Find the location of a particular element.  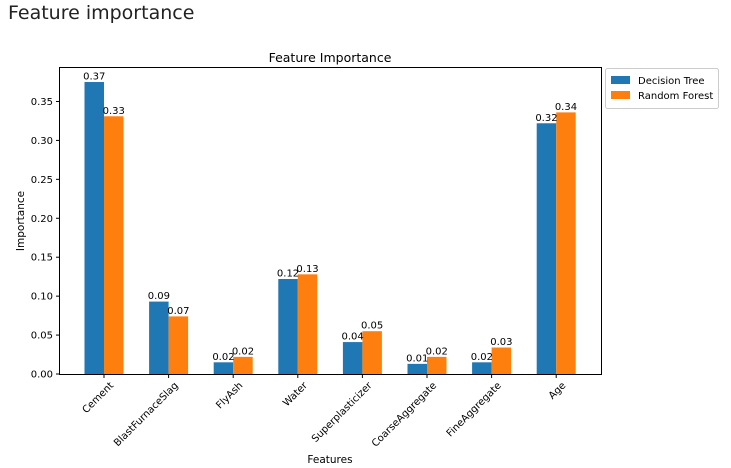

legend-label-decision-tree: Decision Tree is located at coordinates (671, 81).